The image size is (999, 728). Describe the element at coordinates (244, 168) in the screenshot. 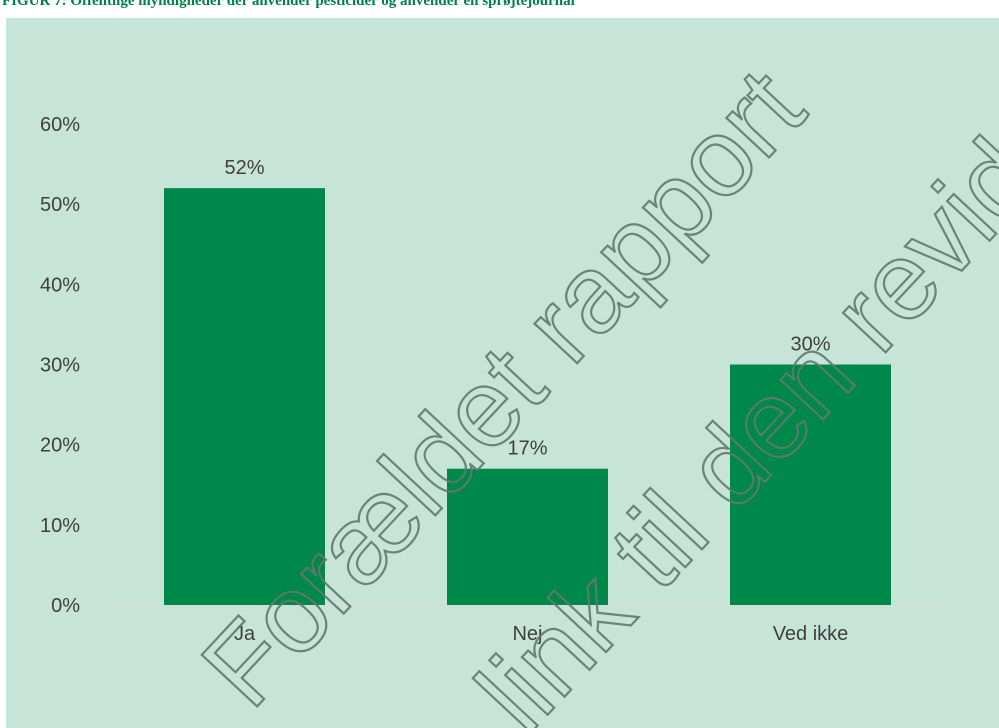

I see `data-label: 52%` at that location.